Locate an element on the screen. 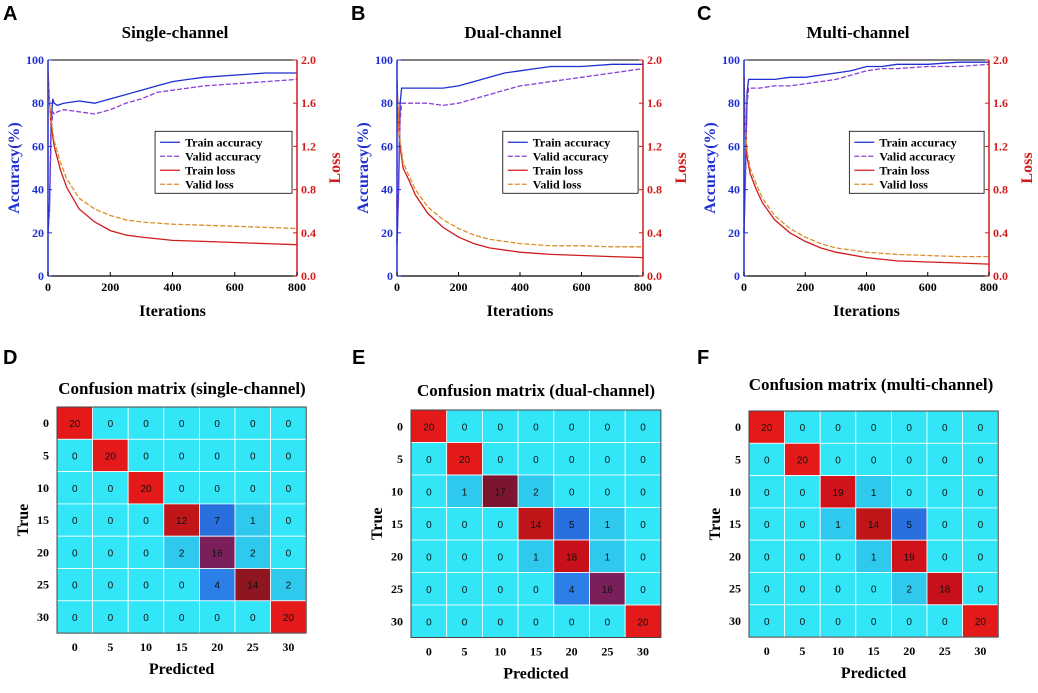  x-tick-label: 15 is located at coordinates (536, 652).